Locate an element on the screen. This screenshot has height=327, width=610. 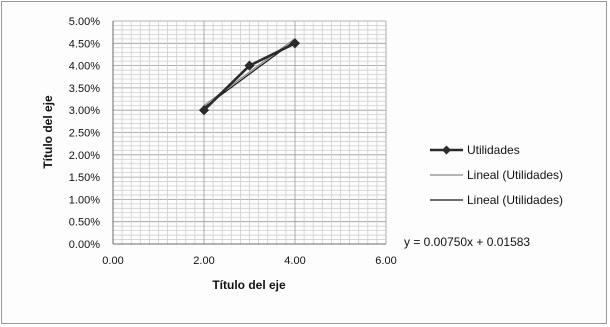
x-tick-label: 6.00 is located at coordinates (385, 261).